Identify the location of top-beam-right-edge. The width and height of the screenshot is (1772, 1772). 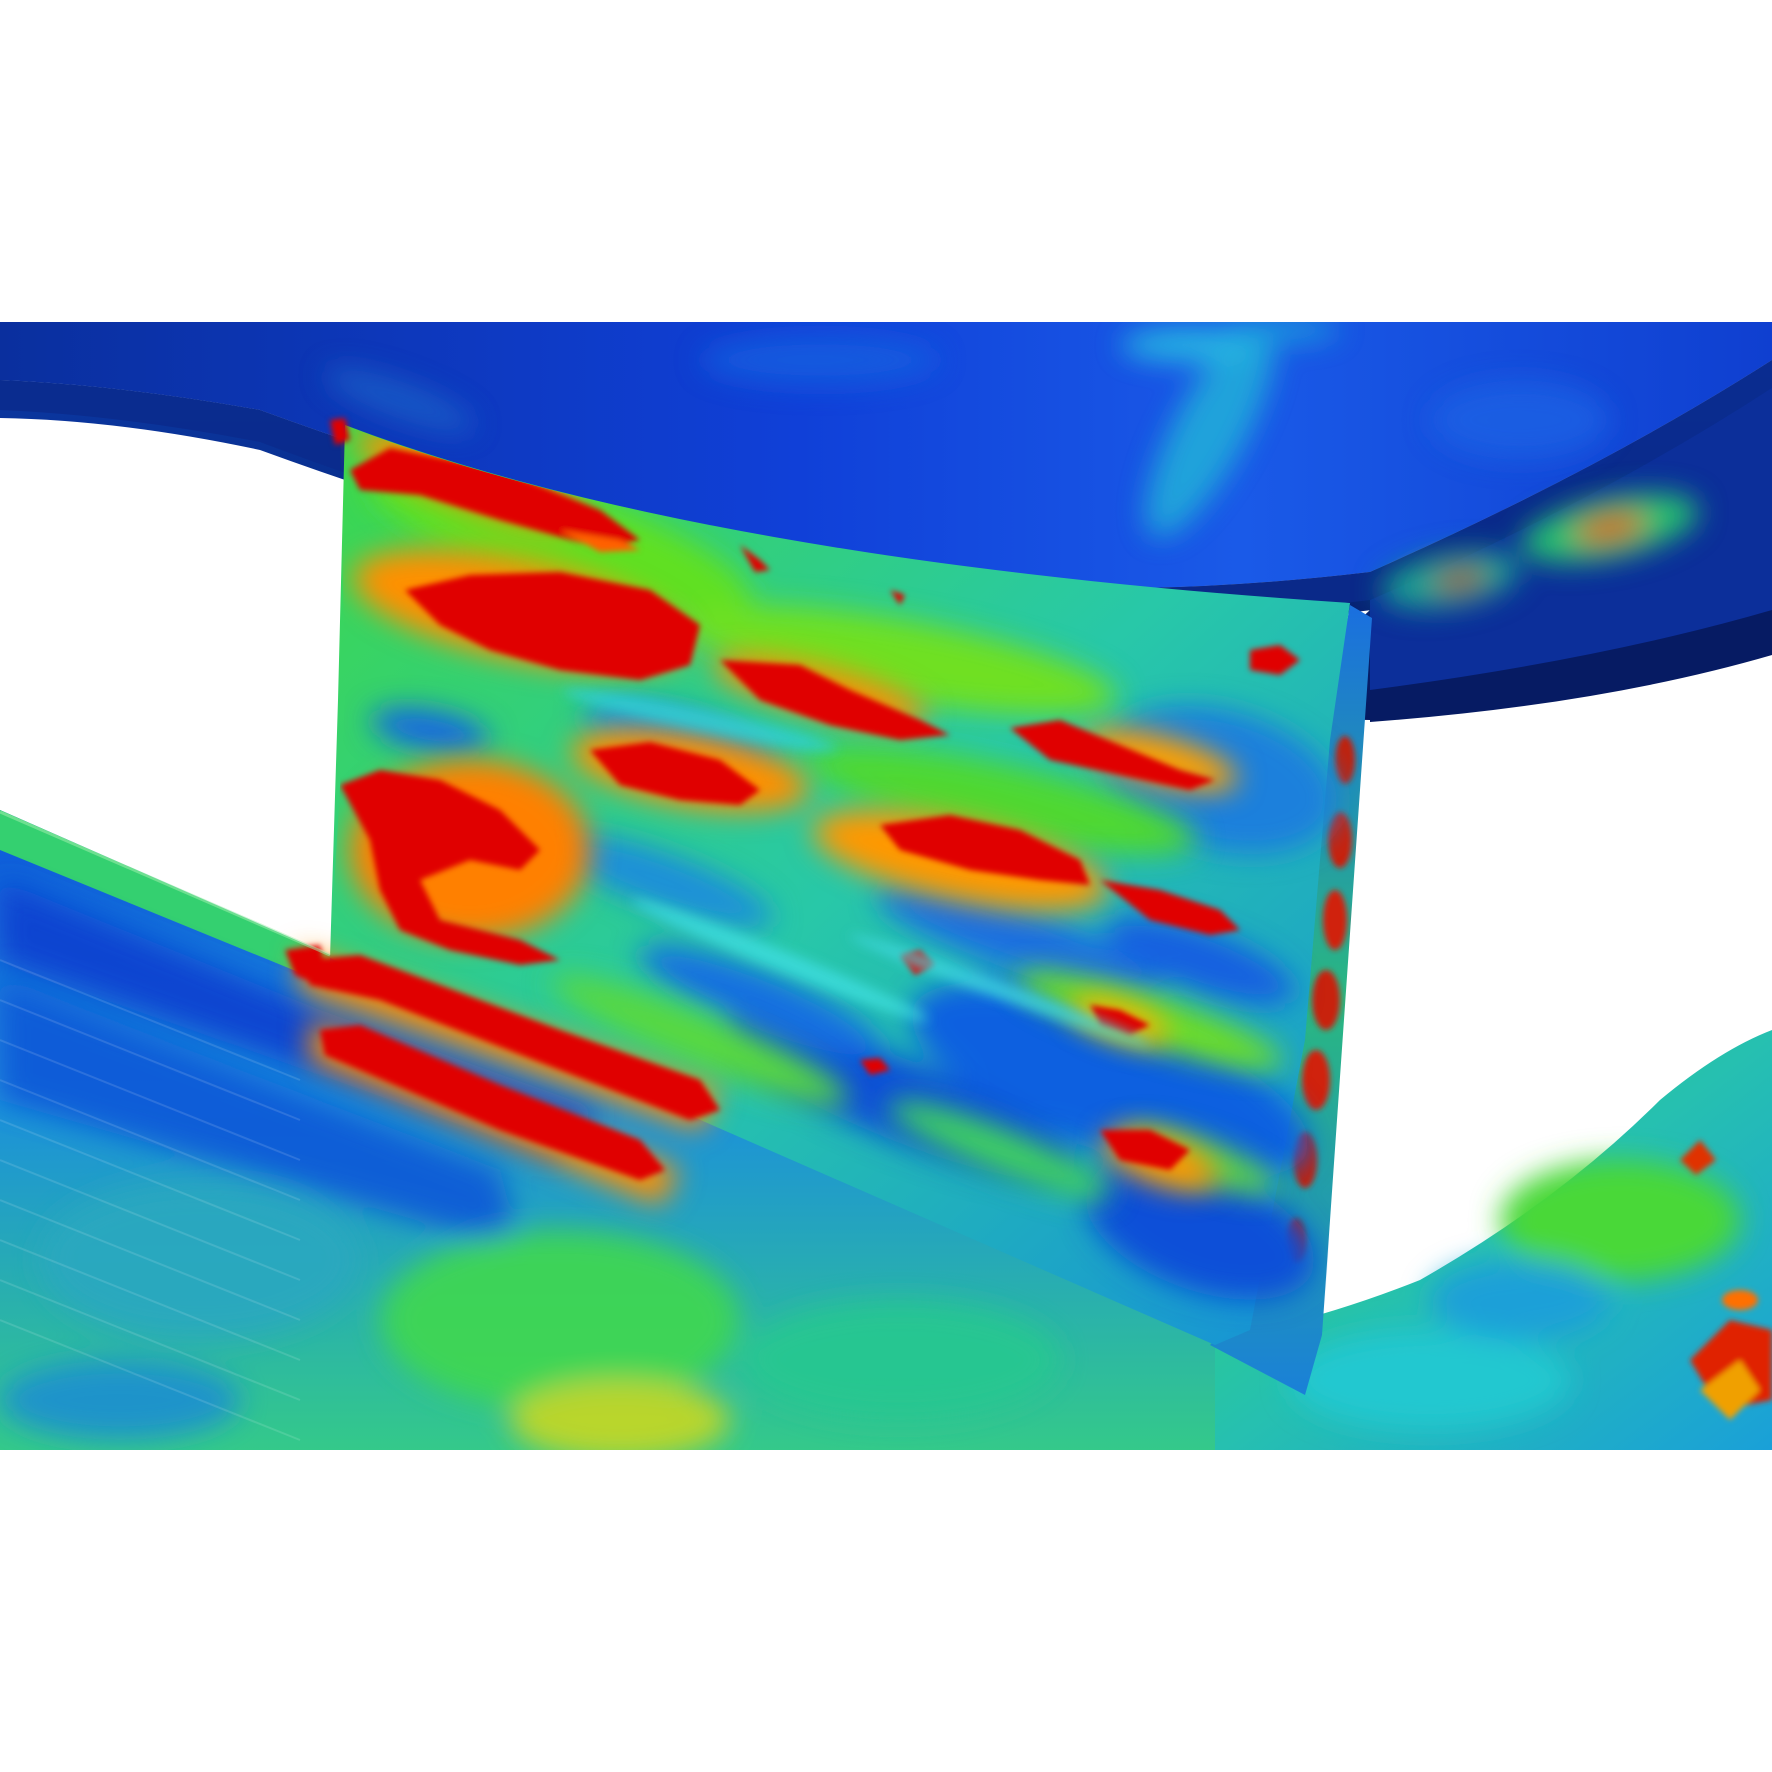
(1571, 666).